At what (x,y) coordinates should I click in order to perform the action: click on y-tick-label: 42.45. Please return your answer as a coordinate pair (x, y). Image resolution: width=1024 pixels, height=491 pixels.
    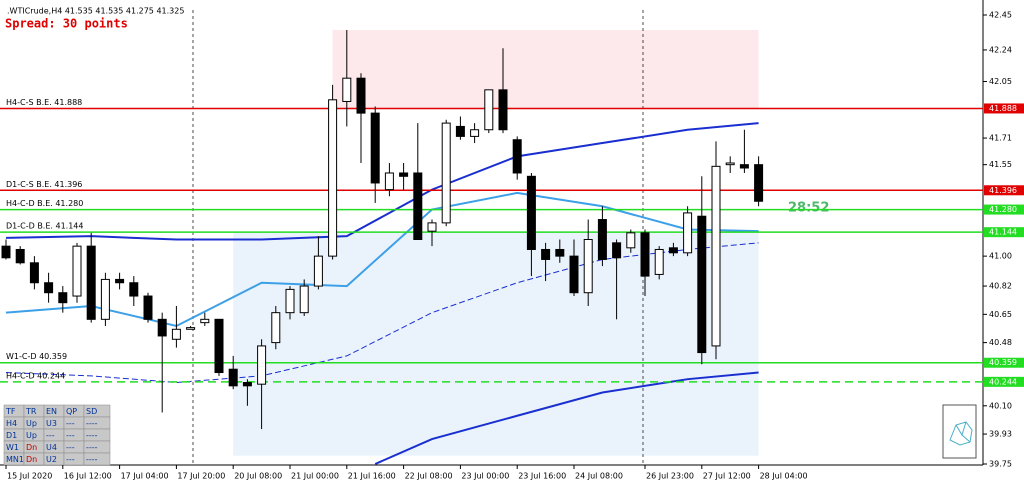
    Looking at the image, I should click on (1000, 15).